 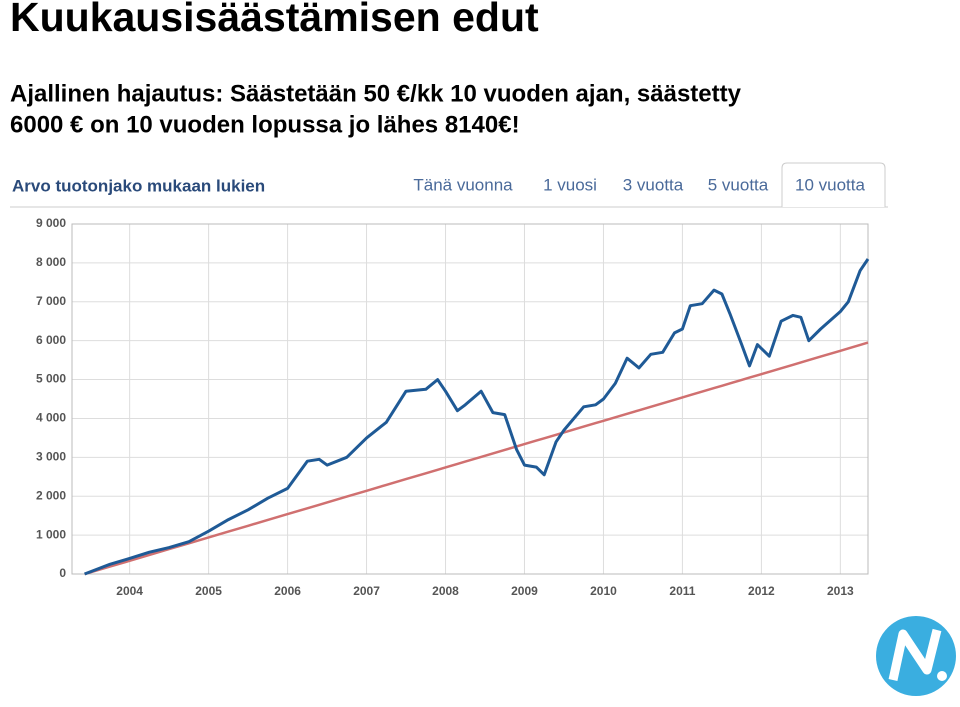 What do you see at coordinates (524, 591) in the screenshot?
I see `x-tick-label: 2009` at bounding box center [524, 591].